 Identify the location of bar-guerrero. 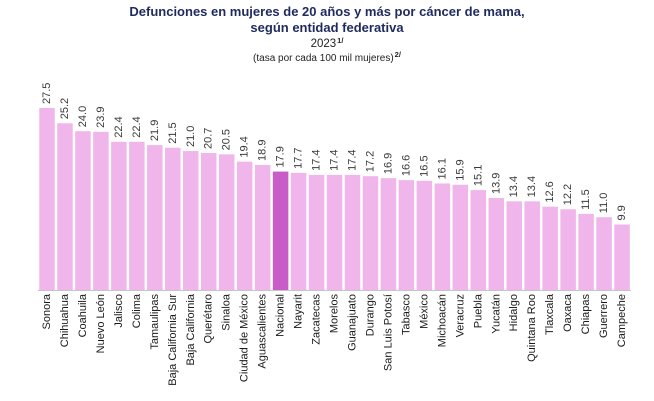
(604, 253).